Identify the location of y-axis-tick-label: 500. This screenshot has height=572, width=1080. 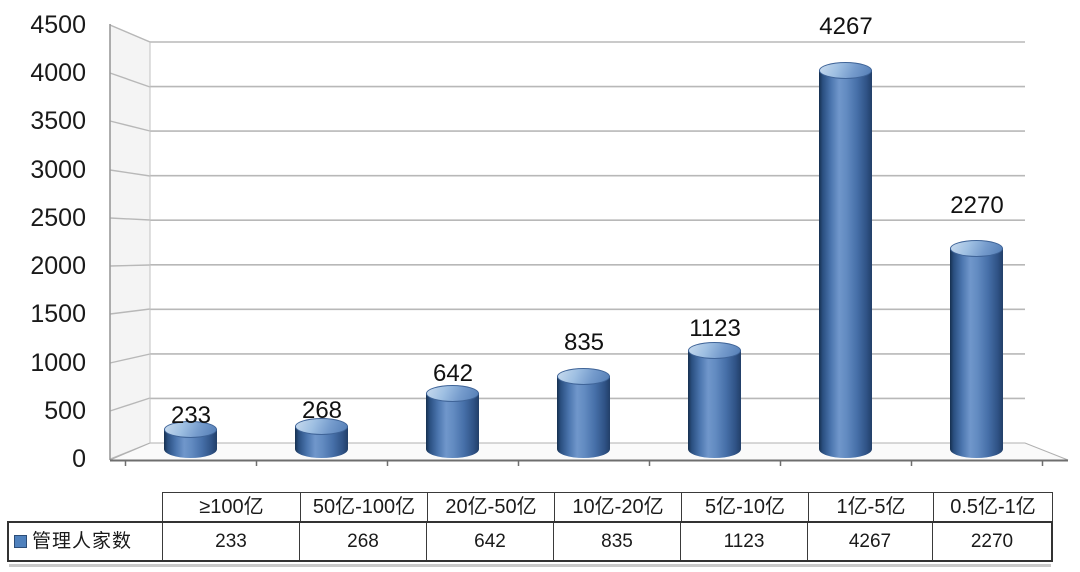
(65, 411).